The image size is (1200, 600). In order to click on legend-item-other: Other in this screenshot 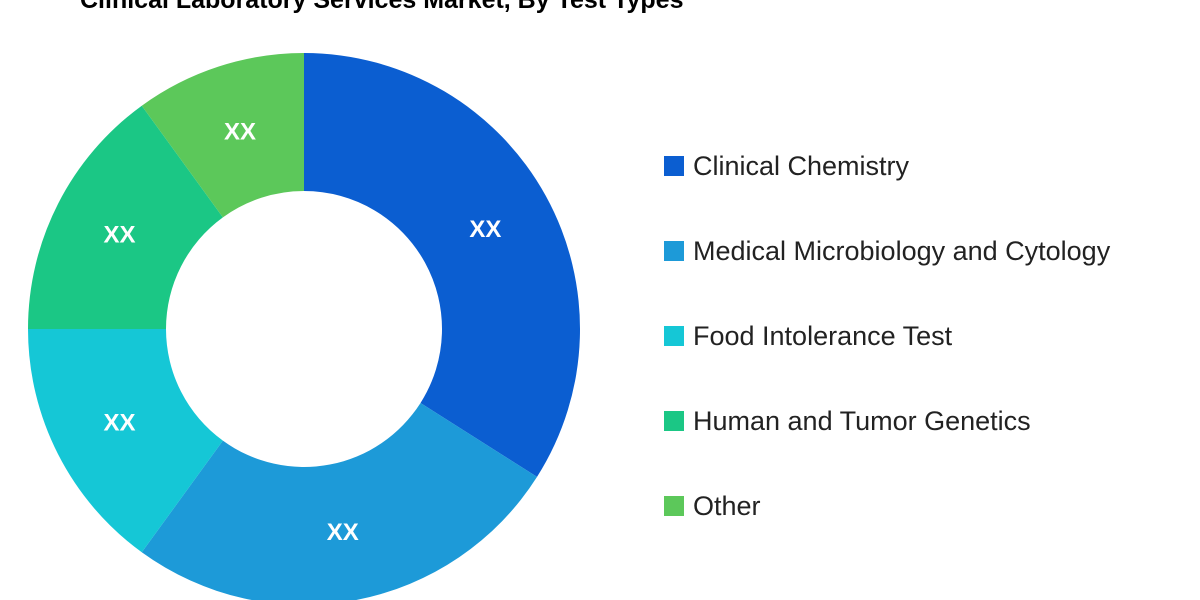, I will do `click(887, 506)`.